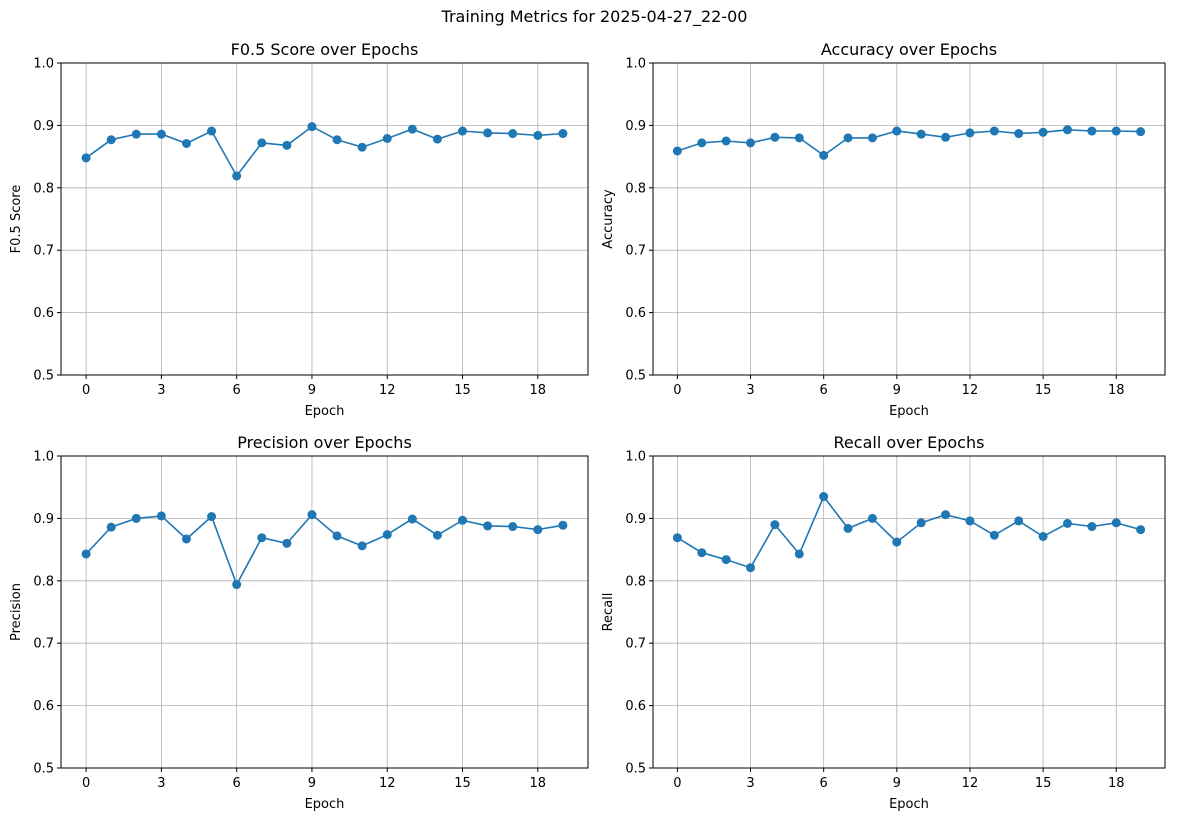 This screenshot has width=1189, height=820. What do you see at coordinates (635, 188) in the screenshot?
I see `accuracy-y-tick-label: 0.8` at bounding box center [635, 188].